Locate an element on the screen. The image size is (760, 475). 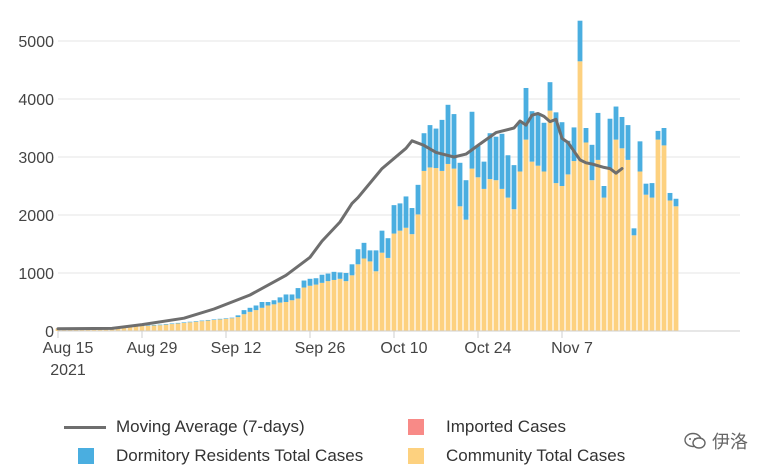
legend-item-imported-cases: Imported Cases is located at coordinates (480, 427).